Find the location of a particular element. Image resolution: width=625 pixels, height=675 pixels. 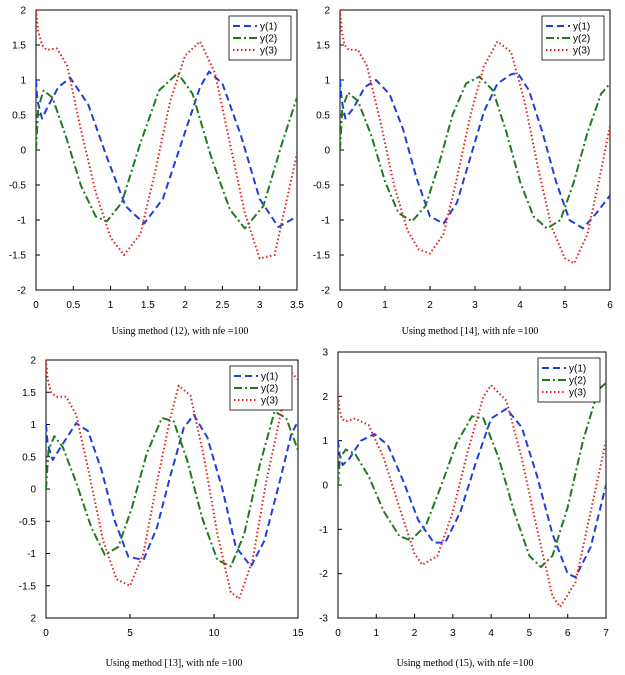

x-tick-label: 3.5 is located at coordinates (297, 305).